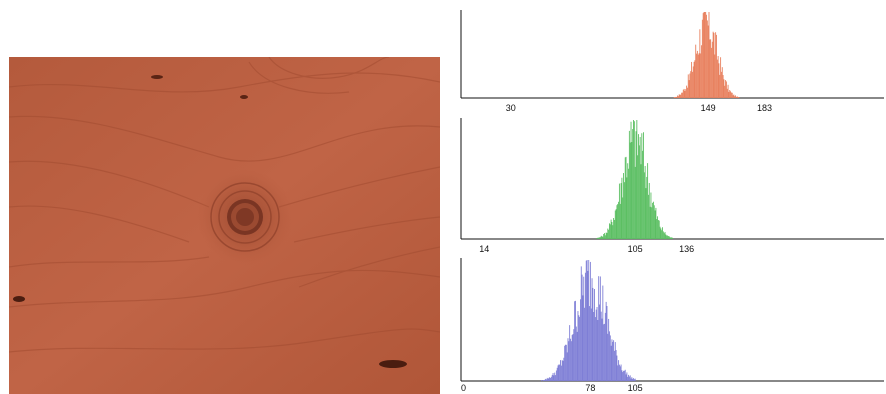 The width and height of the screenshot is (886, 394). Describe the element at coordinates (672, 61) in the screenshot. I see `histogram-1: 30 149 183` at that location.